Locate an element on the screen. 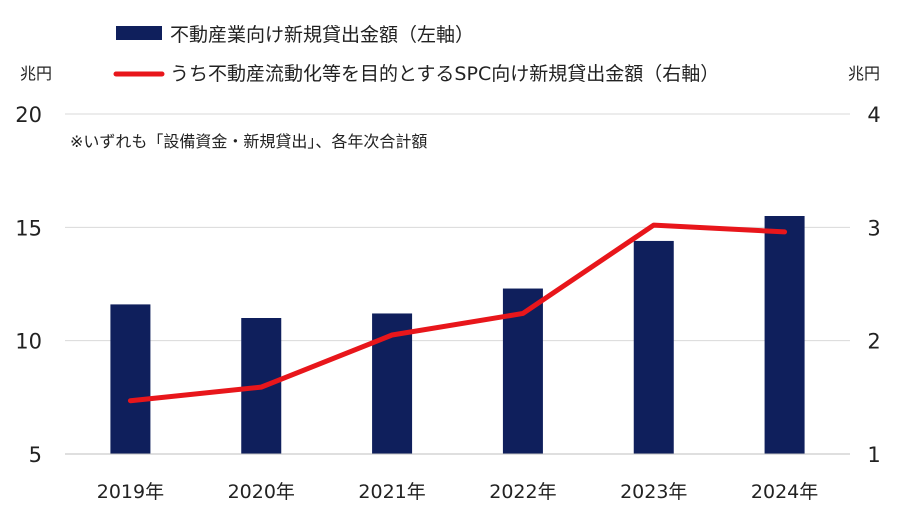 This screenshot has height=513, width=900. x-axis-tick: 2023年 is located at coordinates (653, 492).